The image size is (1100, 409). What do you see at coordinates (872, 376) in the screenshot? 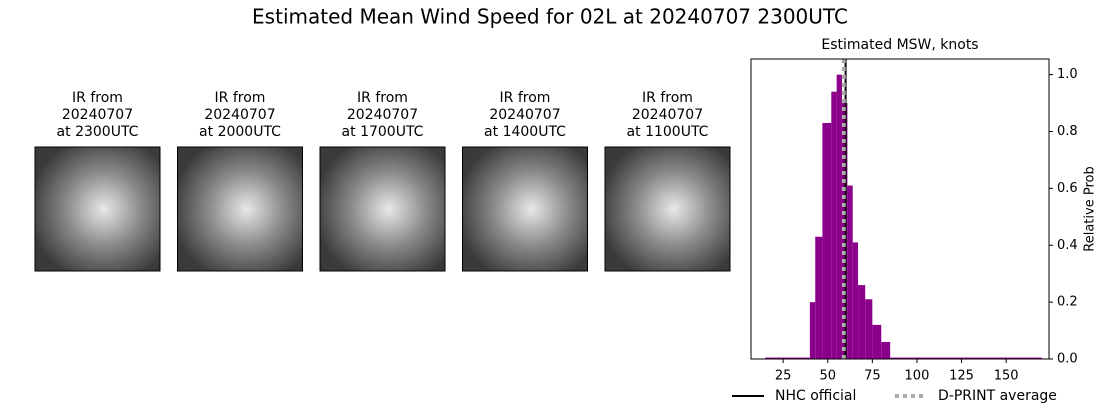
I see `x-tick-label: 75` at bounding box center [872, 376].